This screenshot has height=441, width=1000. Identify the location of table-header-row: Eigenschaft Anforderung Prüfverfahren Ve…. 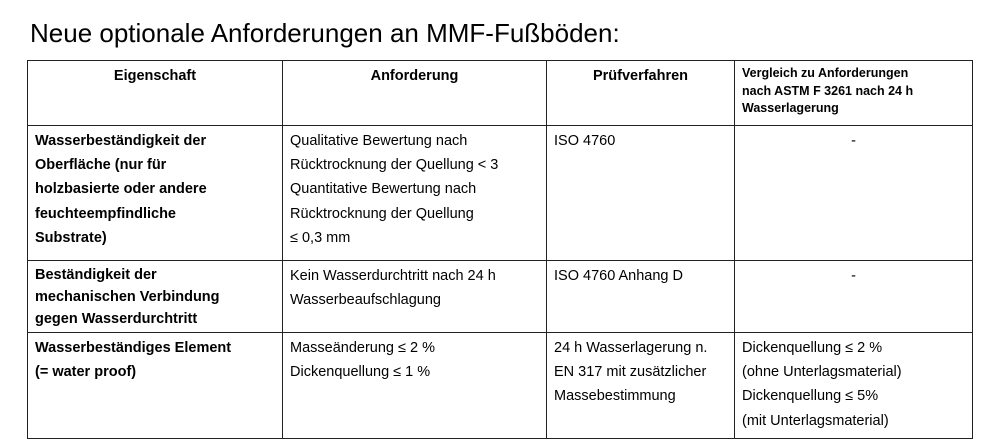
(500, 93).